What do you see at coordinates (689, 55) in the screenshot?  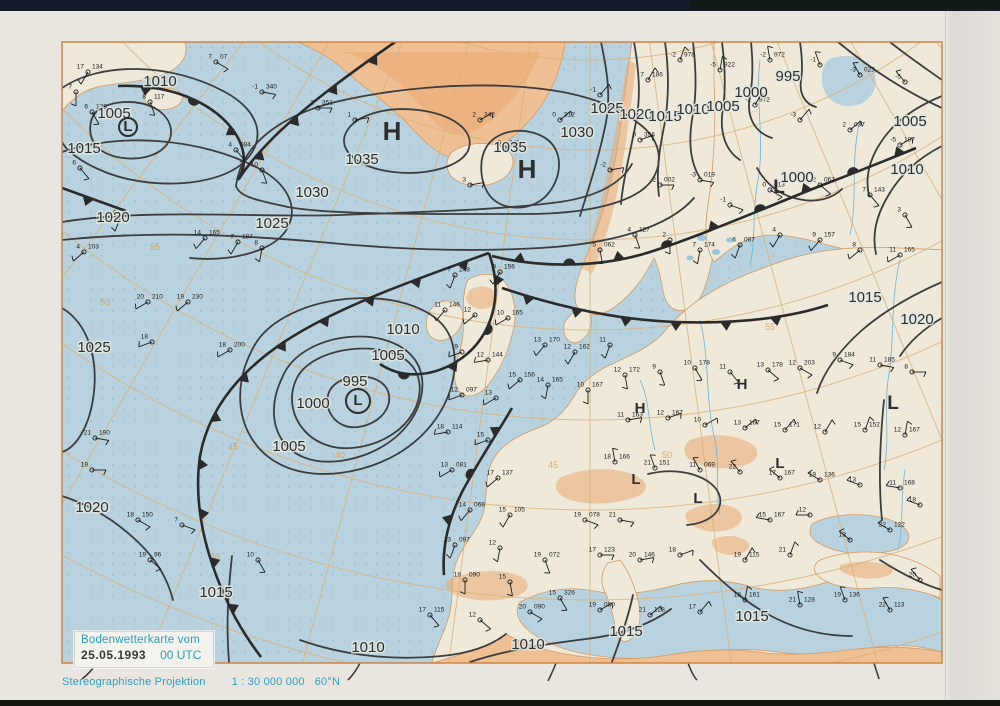 I see `svg-text: 978` at bounding box center [689, 55].